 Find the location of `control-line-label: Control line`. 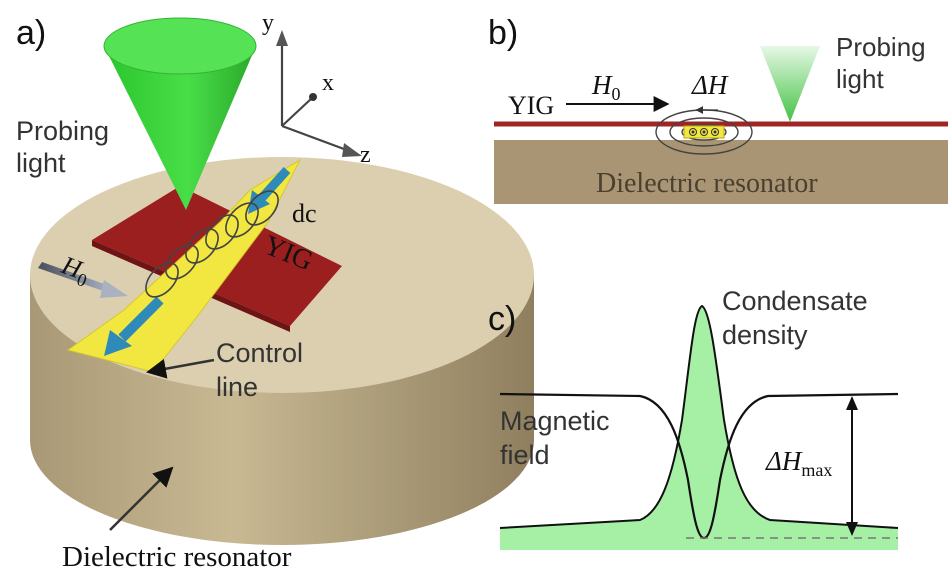

control-line-label: Control line is located at coordinates (263, 370).